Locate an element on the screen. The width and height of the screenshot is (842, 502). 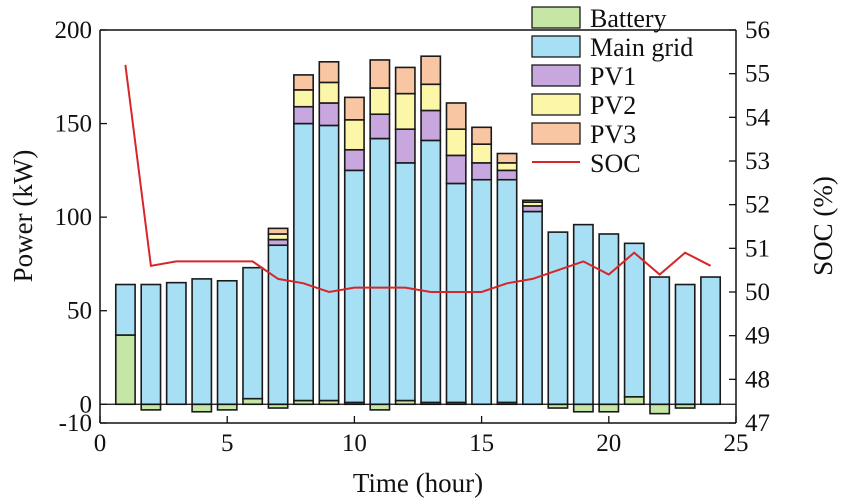
y2-tick-label-48: 48 is located at coordinates (757, 379).